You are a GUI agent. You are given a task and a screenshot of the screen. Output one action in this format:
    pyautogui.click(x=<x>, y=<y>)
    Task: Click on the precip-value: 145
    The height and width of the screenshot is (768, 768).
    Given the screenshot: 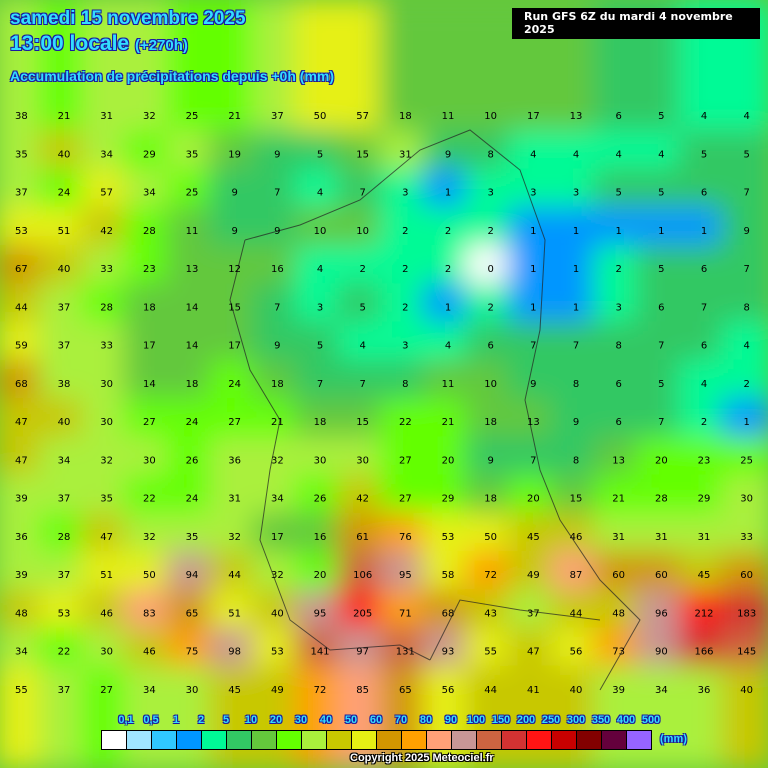 What is the action you would take?
    pyautogui.click(x=746, y=652)
    